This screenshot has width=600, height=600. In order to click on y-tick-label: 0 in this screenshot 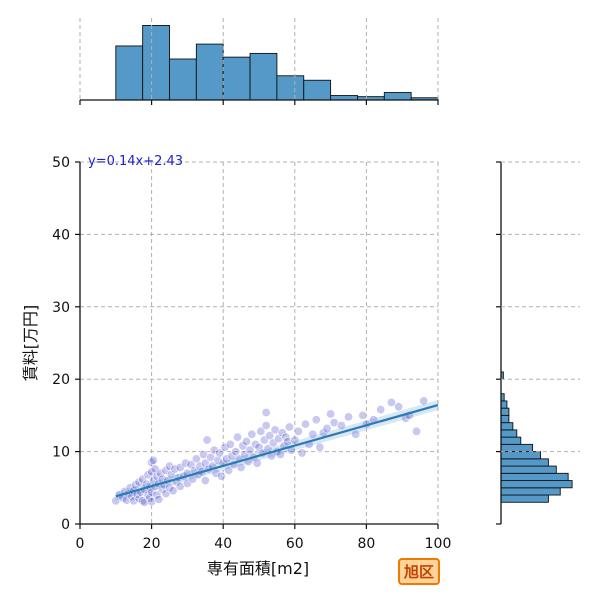, I will do `click(65, 525)`.